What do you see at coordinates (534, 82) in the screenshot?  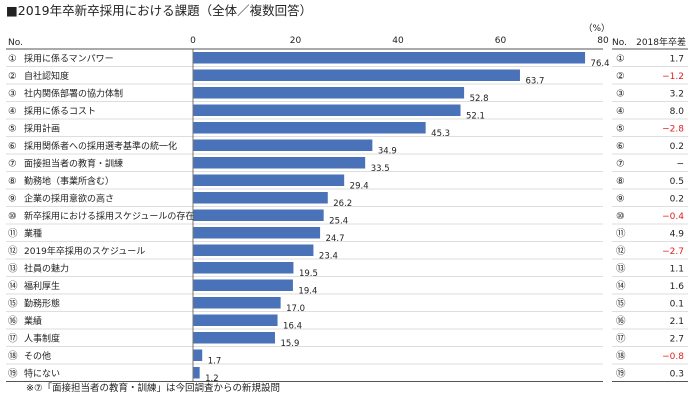 I see `bar-value-label: 63.7` at bounding box center [534, 82].